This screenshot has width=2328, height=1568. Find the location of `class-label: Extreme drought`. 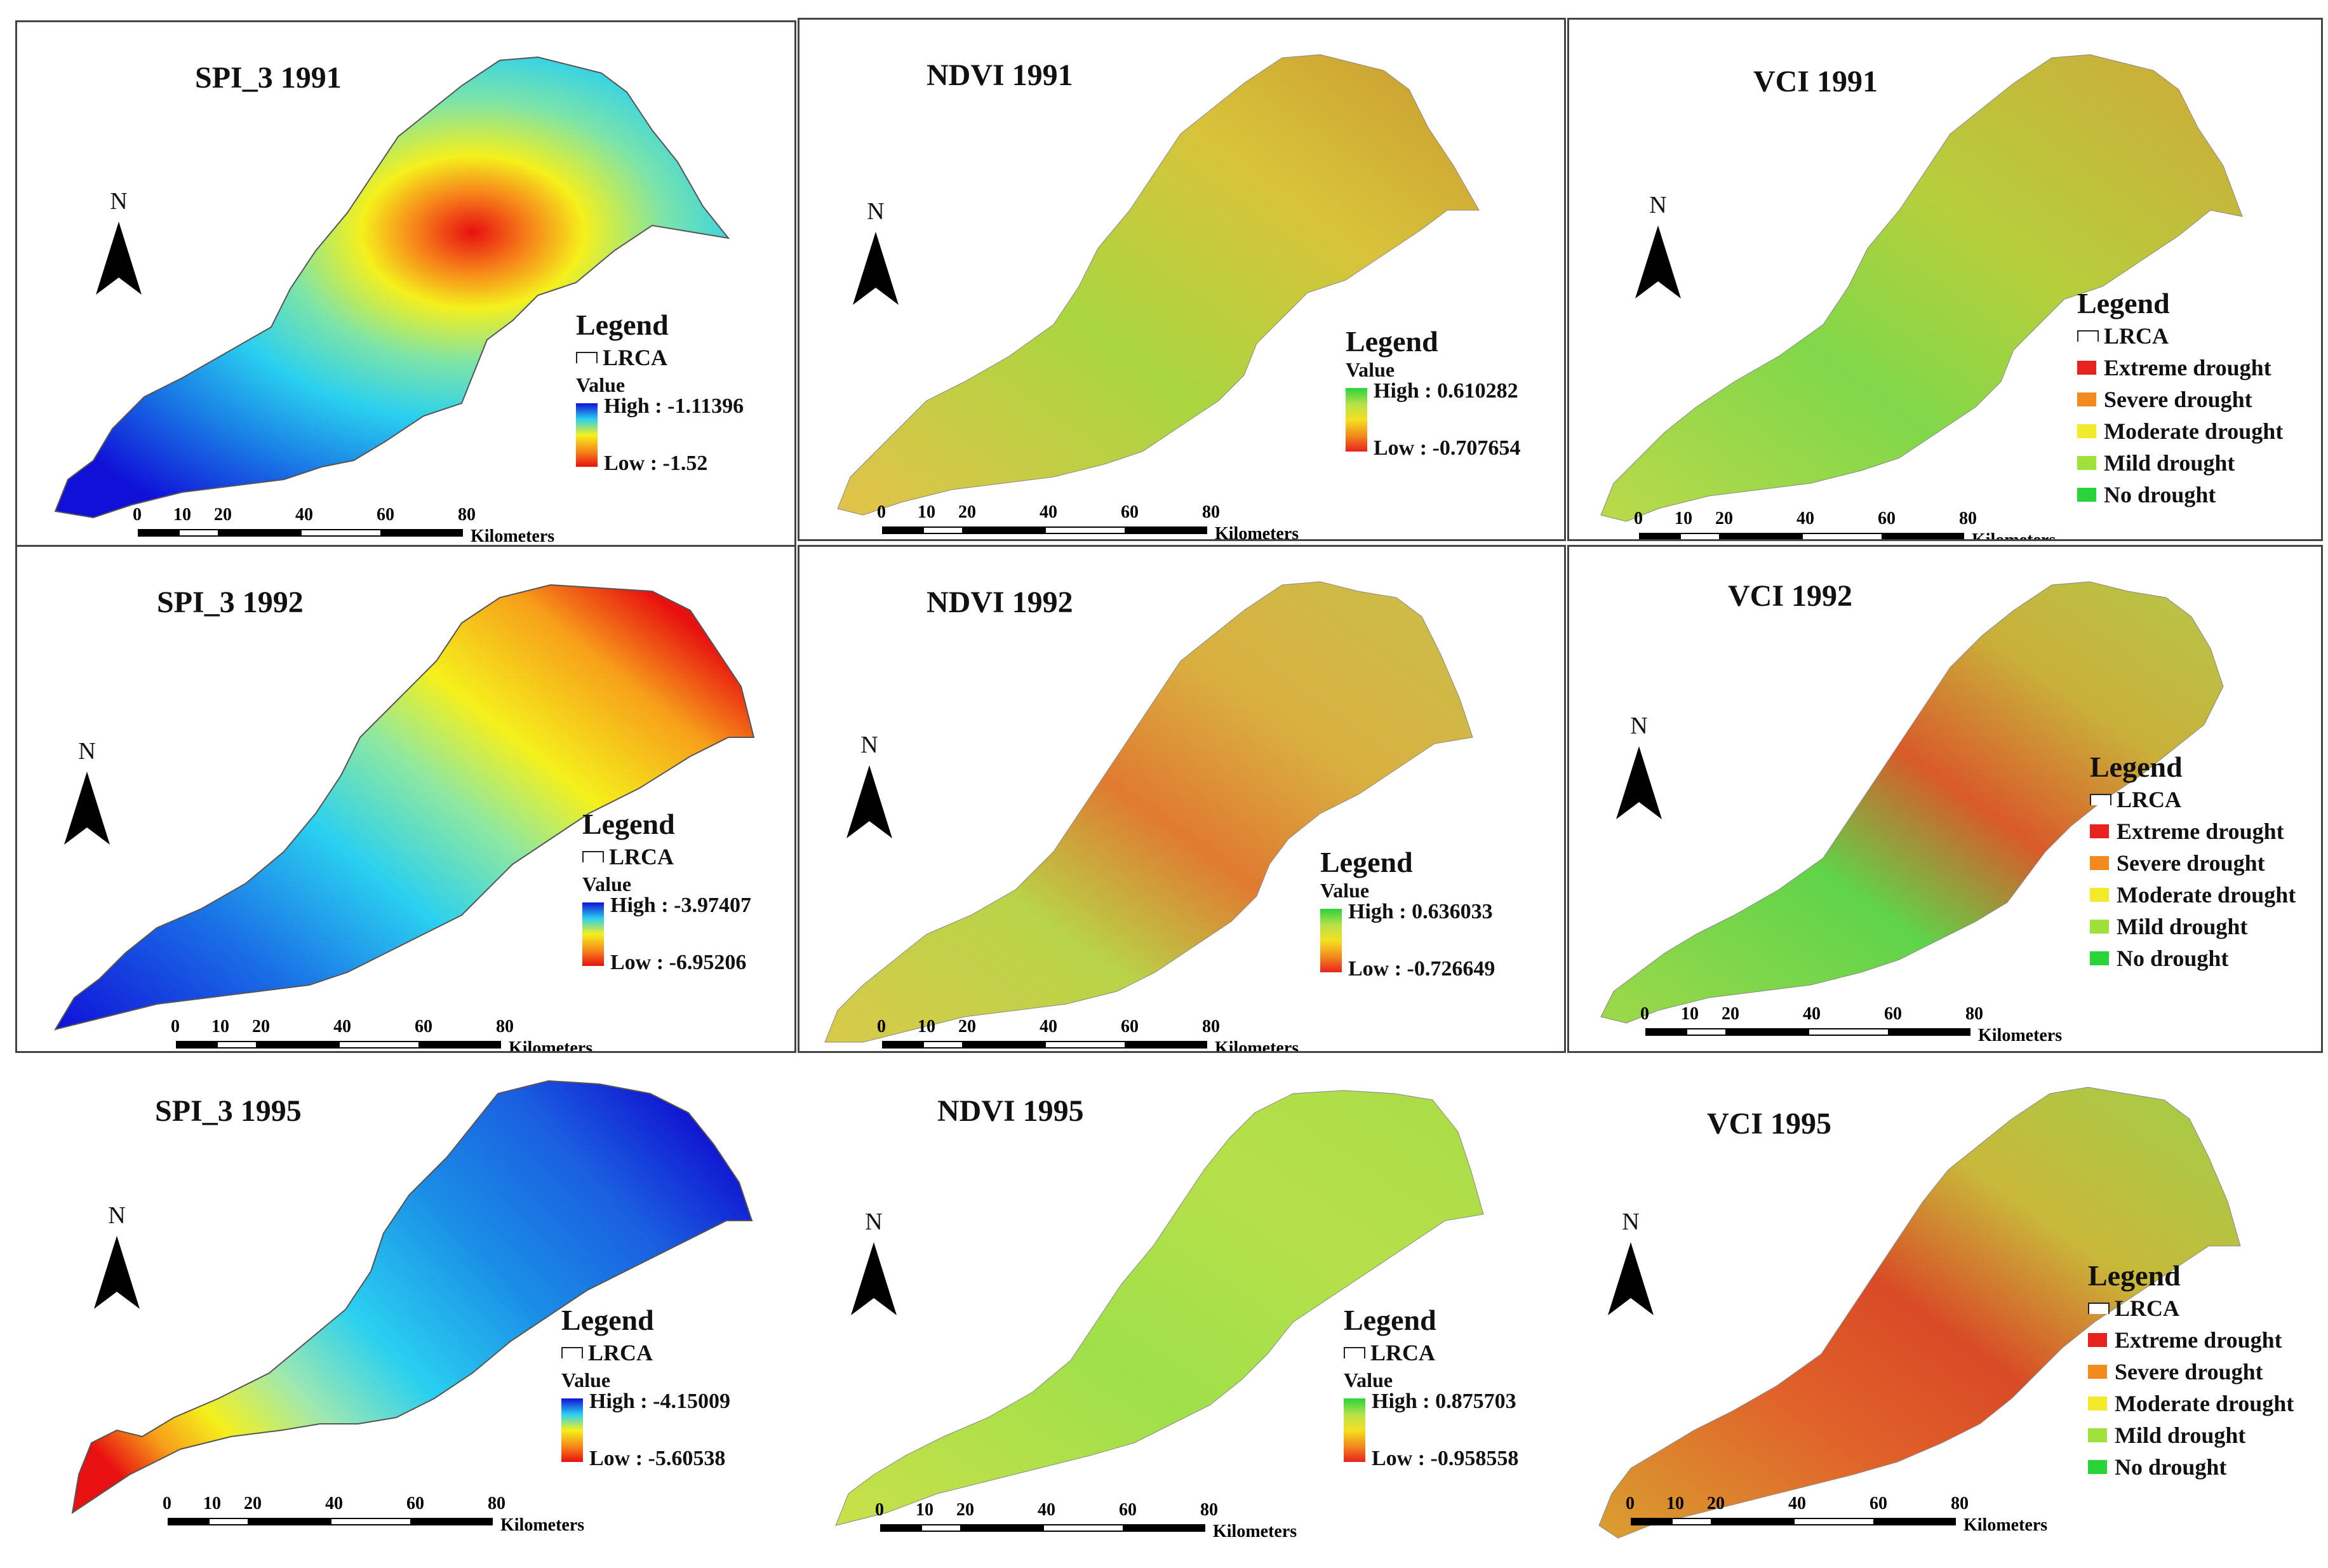

class-label: Extreme drought is located at coordinates (2198, 1340).